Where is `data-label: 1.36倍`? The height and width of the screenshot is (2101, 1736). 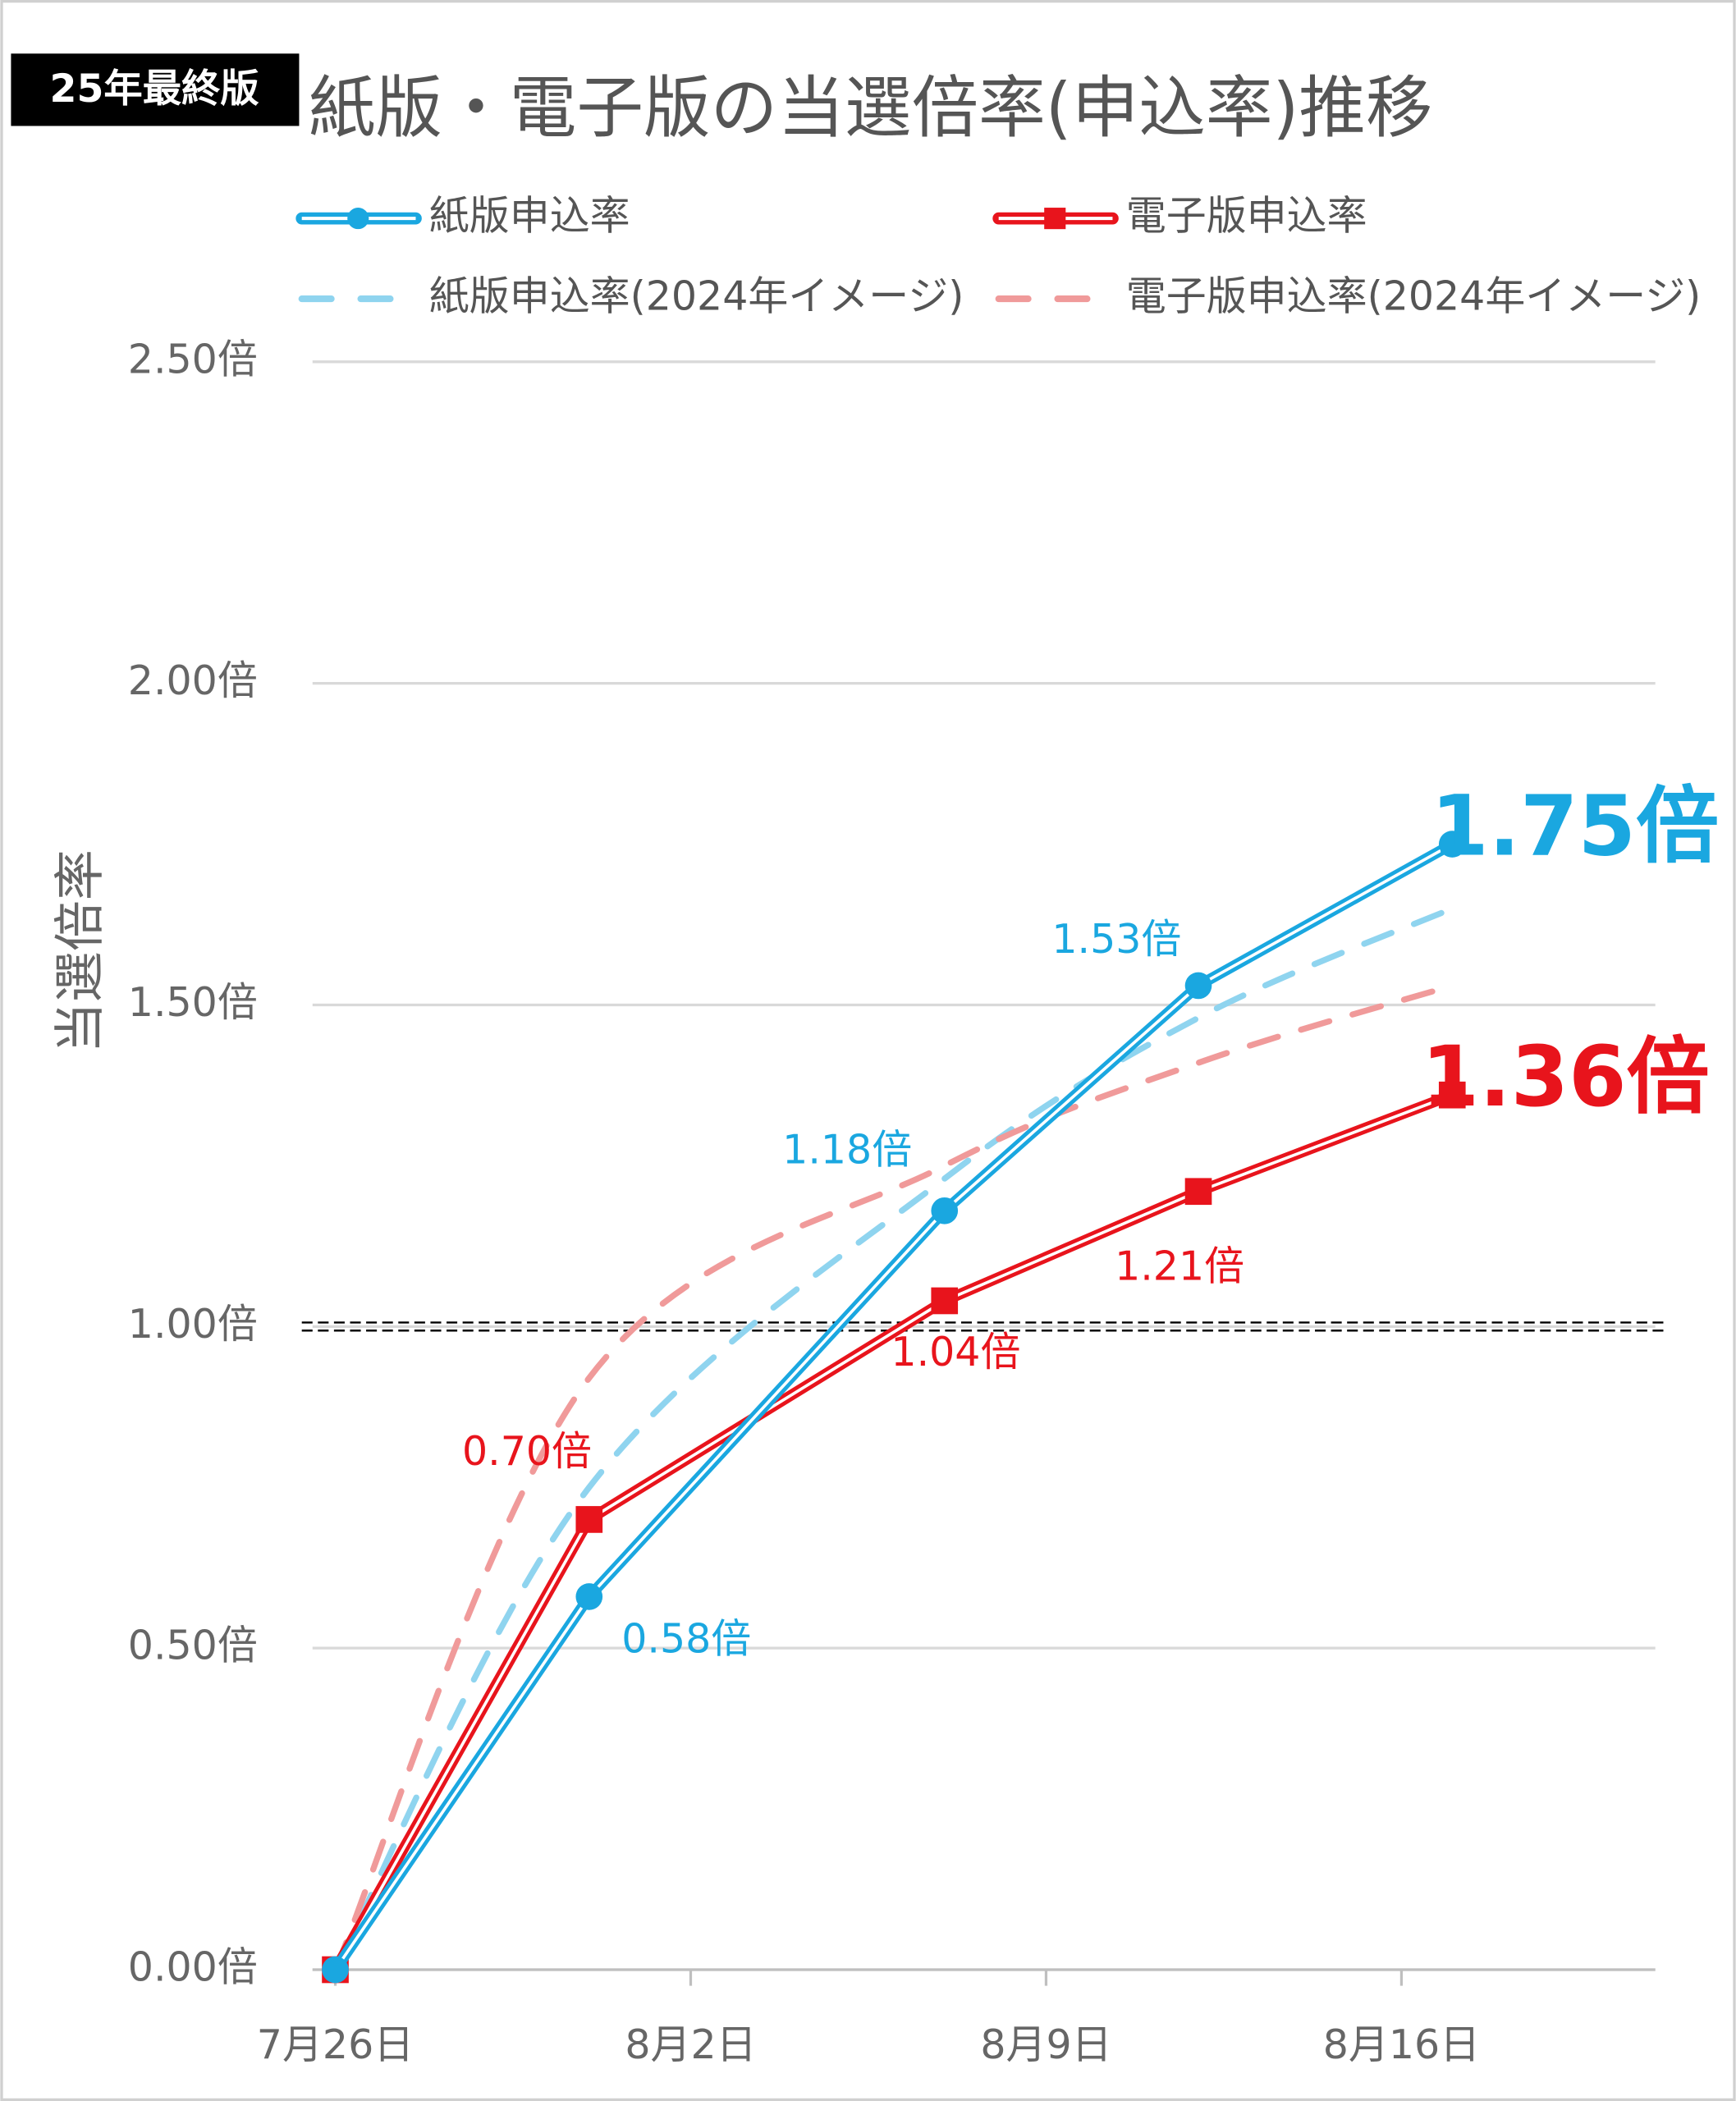
data-label: 1.36倍 is located at coordinates (1566, 1076).